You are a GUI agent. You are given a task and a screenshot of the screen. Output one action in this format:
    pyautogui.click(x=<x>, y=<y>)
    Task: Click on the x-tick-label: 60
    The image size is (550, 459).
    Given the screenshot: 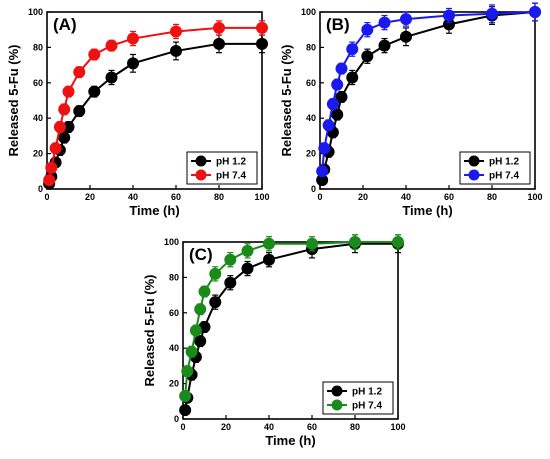 What is the action you would take?
    pyautogui.click(x=312, y=427)
    